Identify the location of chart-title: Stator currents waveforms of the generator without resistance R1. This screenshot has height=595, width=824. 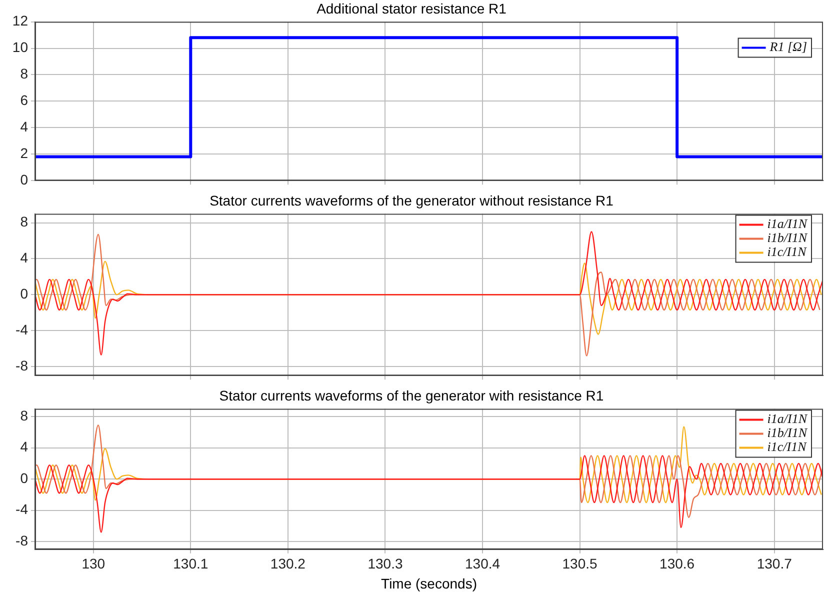
(412, 200).